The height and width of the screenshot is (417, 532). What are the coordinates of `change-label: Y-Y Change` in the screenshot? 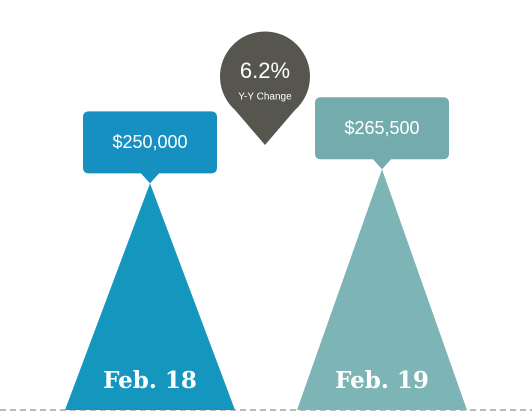 It's located at (265, 97).